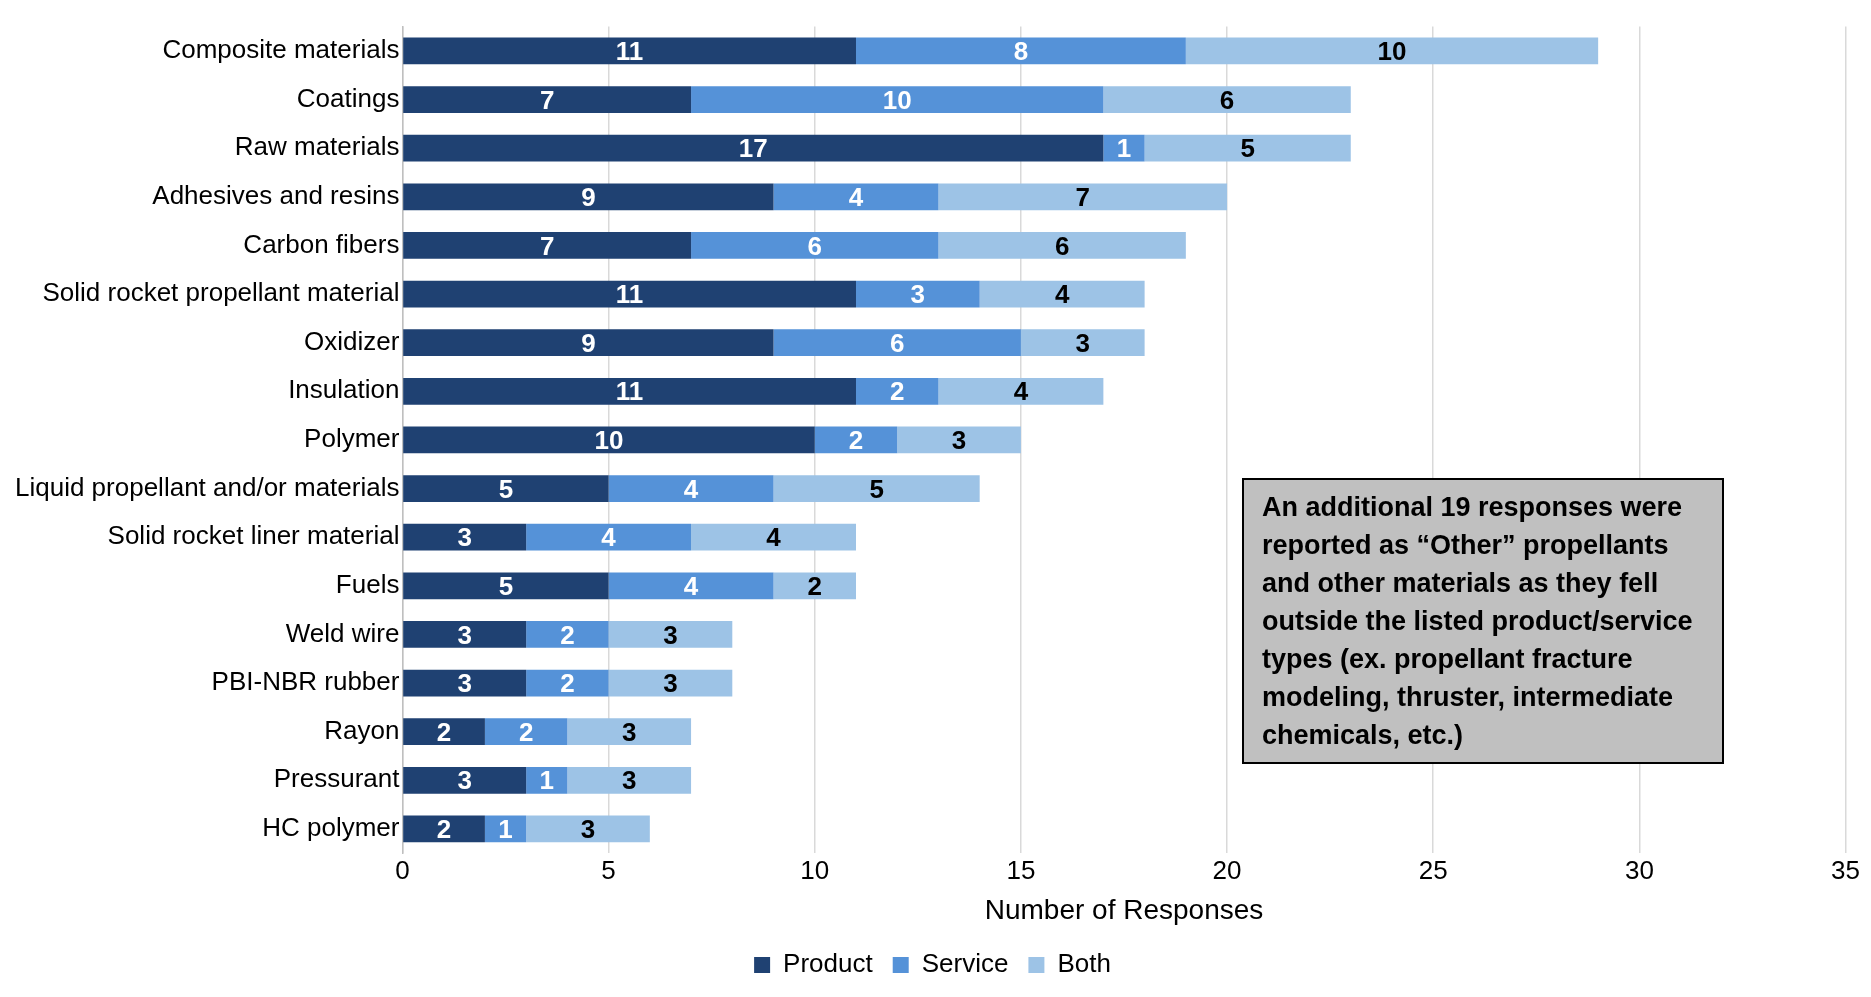 This screenshot has height=997, width=1871. I want to click on y-tick-label: Solid rocket propellant material, so click(221, 292).